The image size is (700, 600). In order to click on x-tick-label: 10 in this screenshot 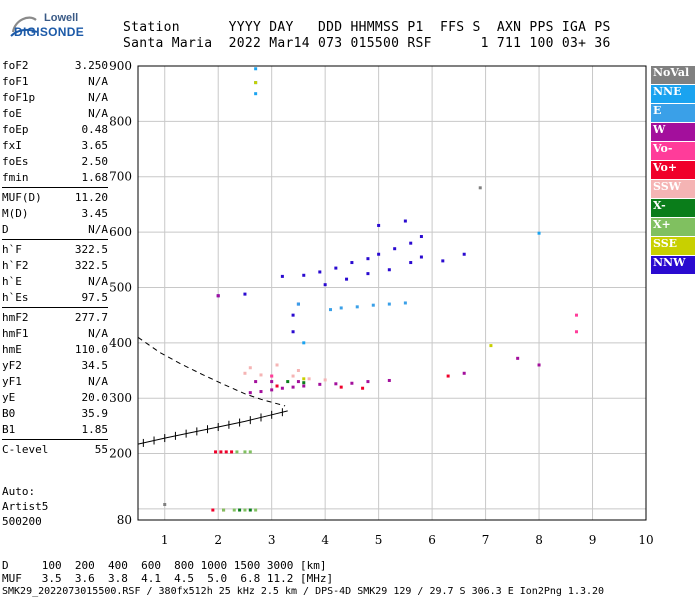, I will do `click(645, 540)`.